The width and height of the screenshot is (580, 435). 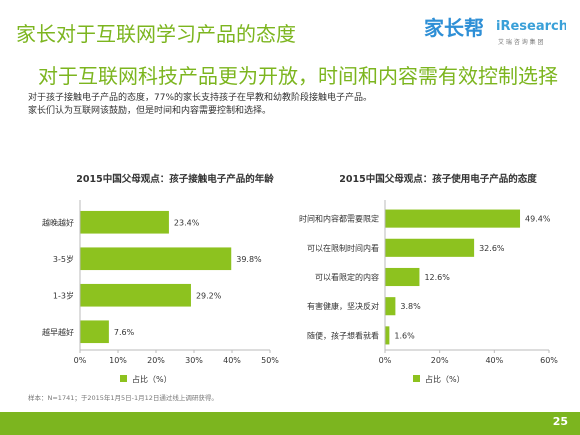 What do you see at coordinates (347, 277) in the screenshot?
I see `category-label: 可以看限定的内容` at bounding box center [347, 277].